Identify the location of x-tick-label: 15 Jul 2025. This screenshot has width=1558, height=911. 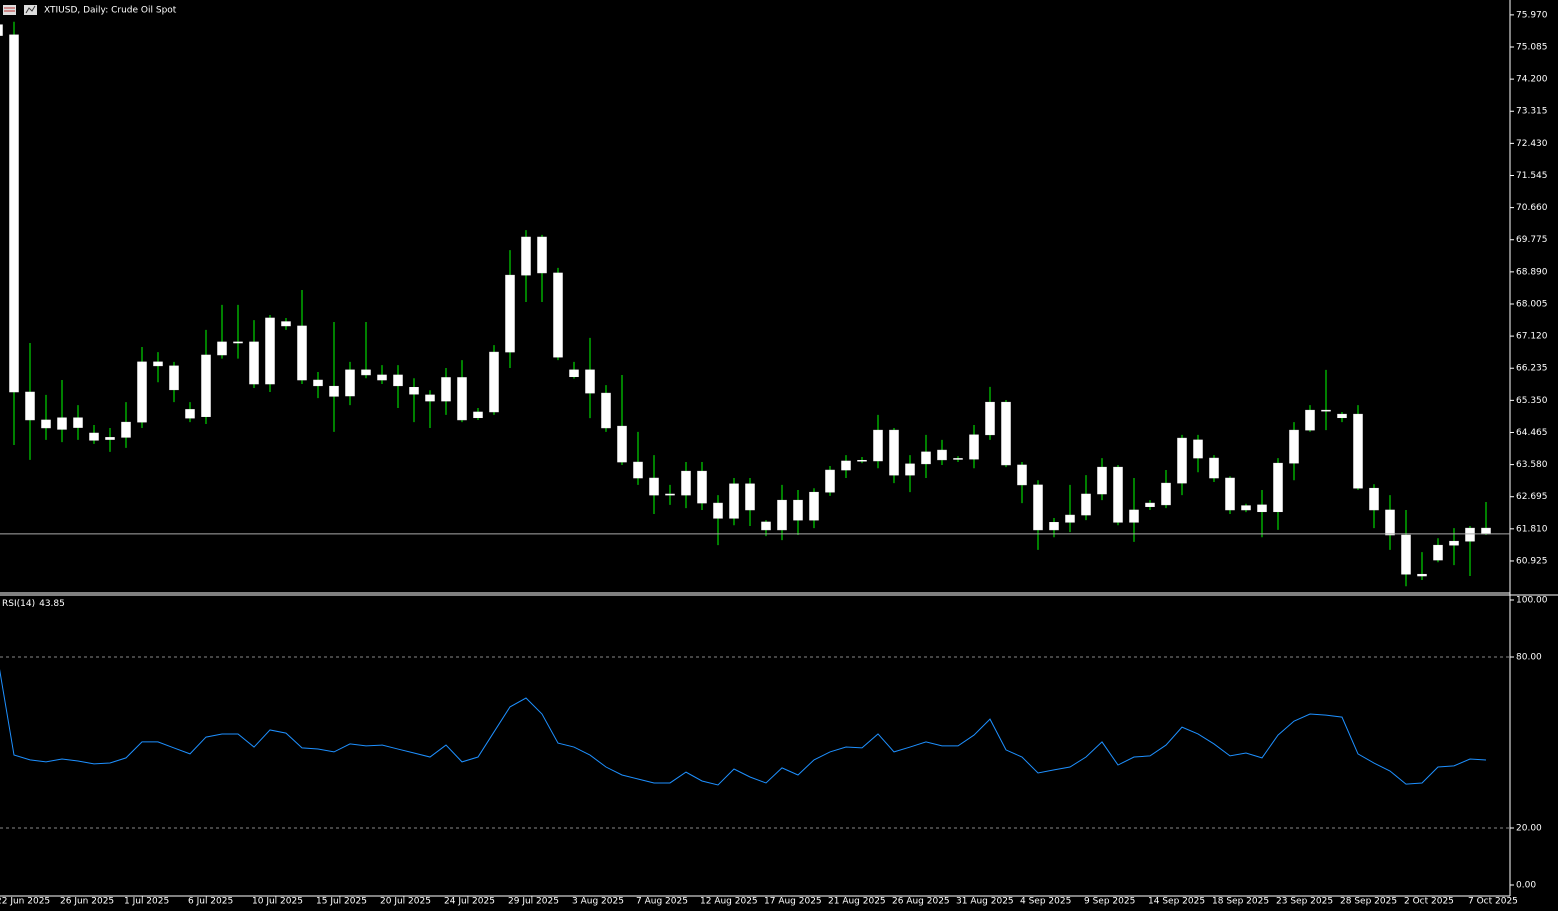
(341, 902).